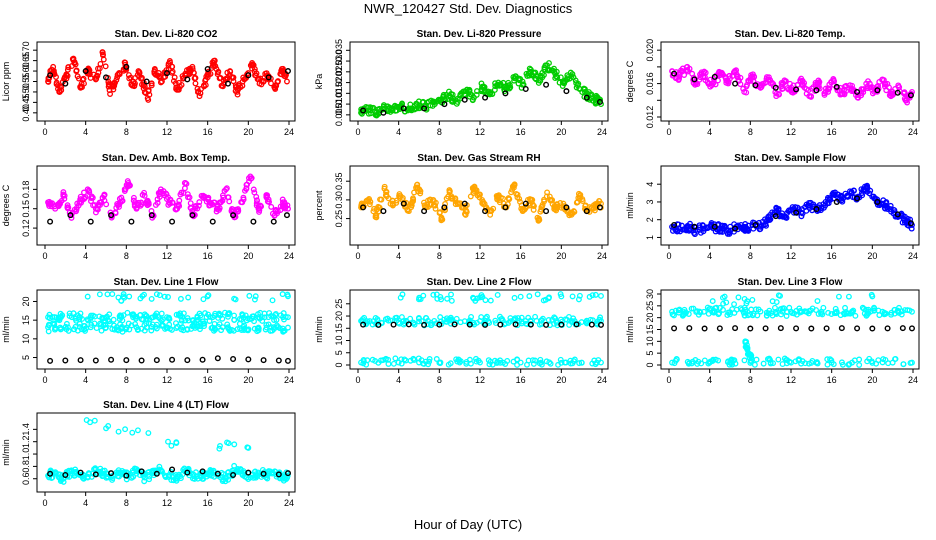  What do you see at coordinates (339, 104) in the screenshot?
I see `y-tick-label: 0.010` at bounding box center [339, 104].